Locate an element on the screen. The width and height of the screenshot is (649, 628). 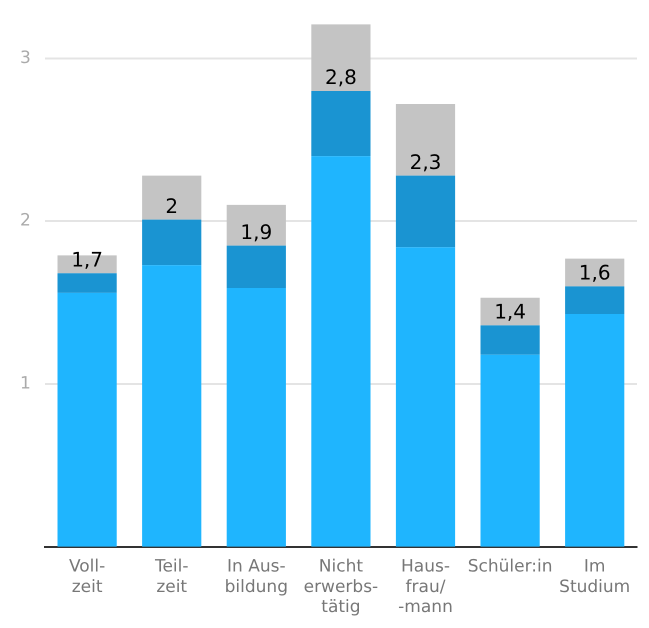
annotation: 1,6 is located at coordinates (594, 272).